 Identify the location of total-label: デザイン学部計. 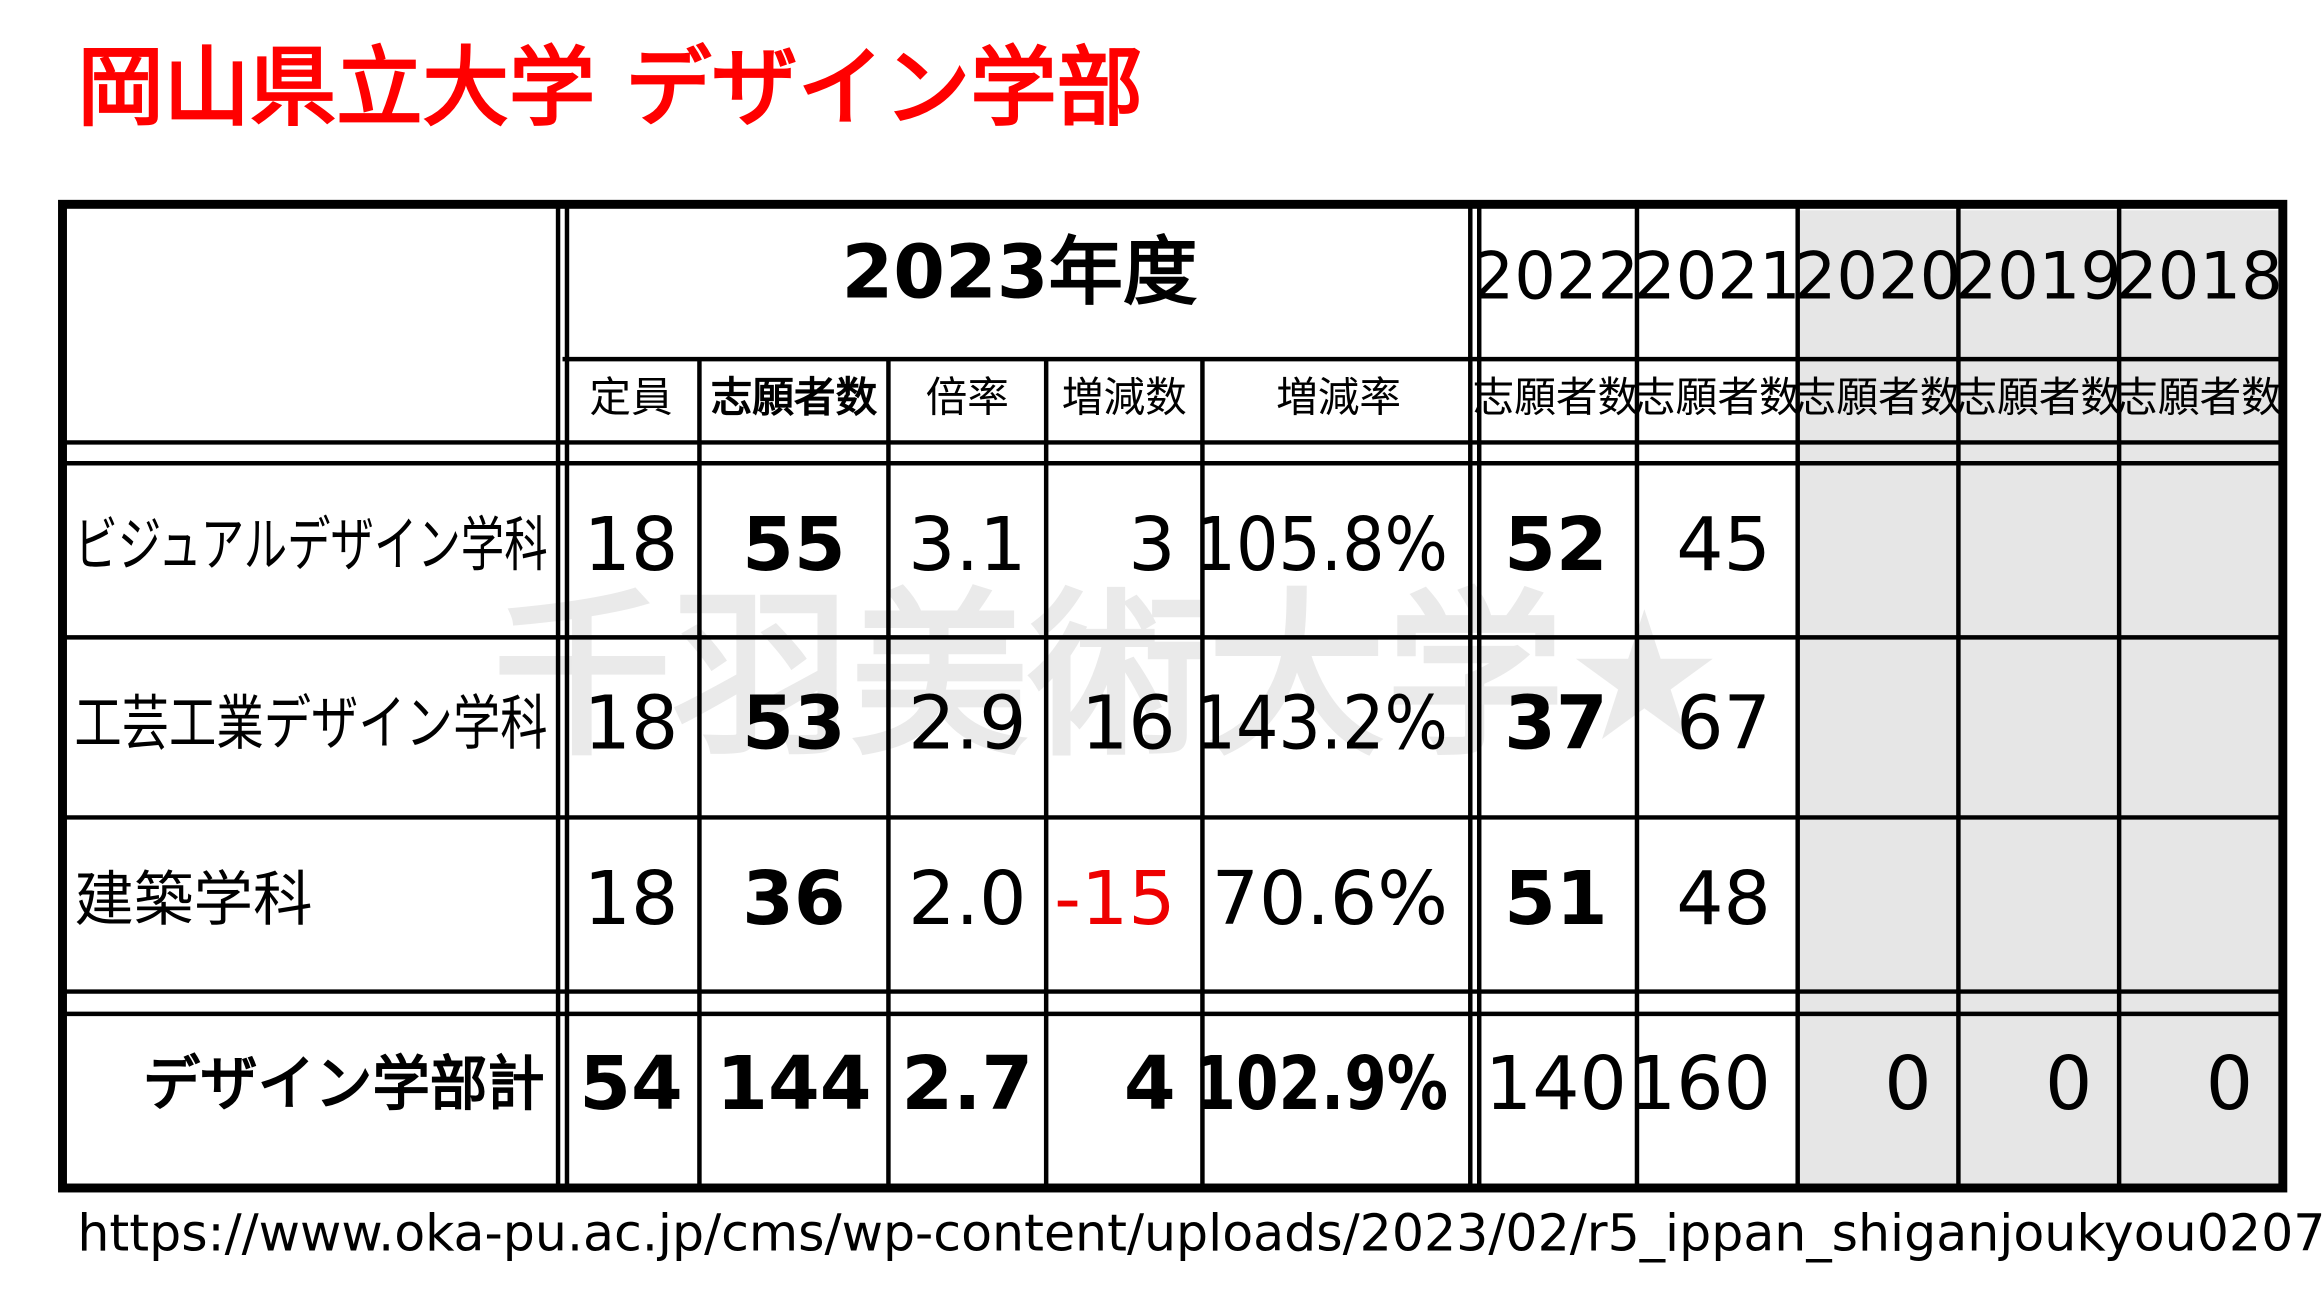
(344, 1084).